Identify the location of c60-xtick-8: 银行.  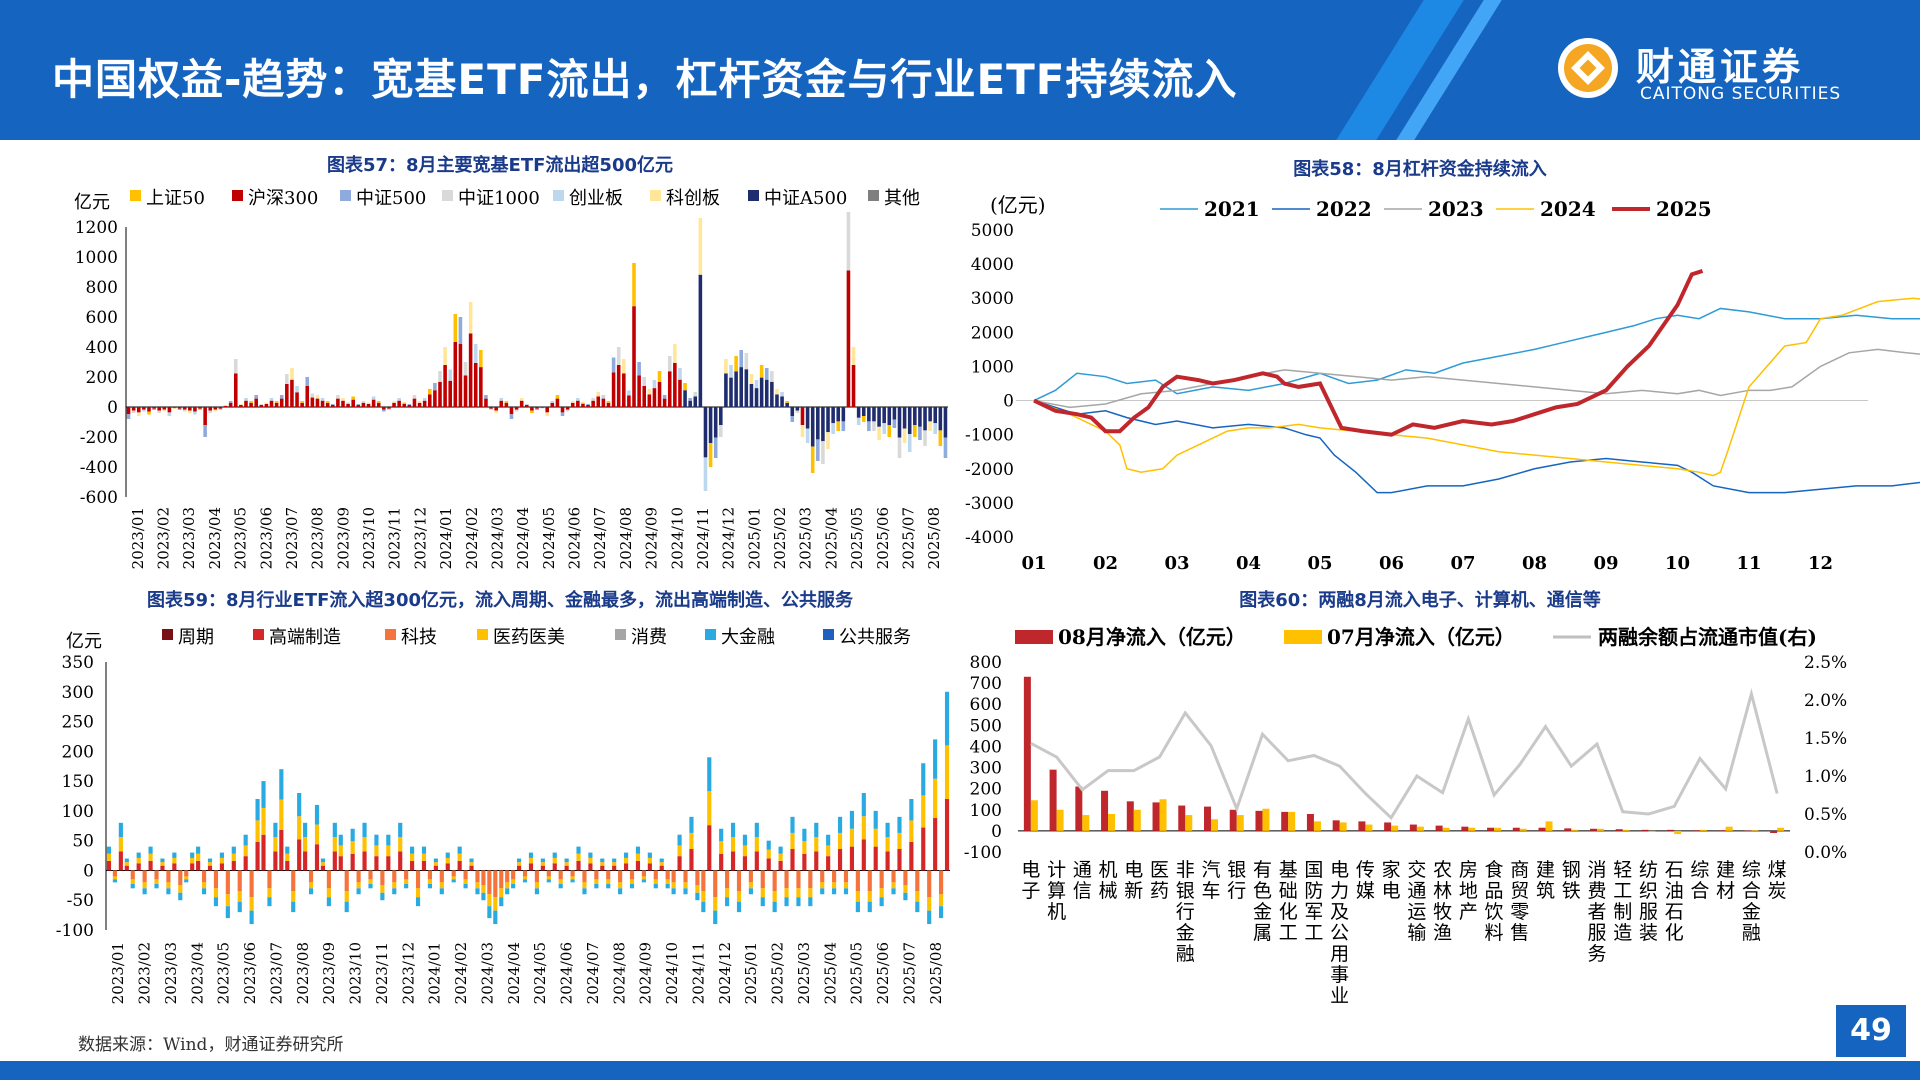
(1236, 880).